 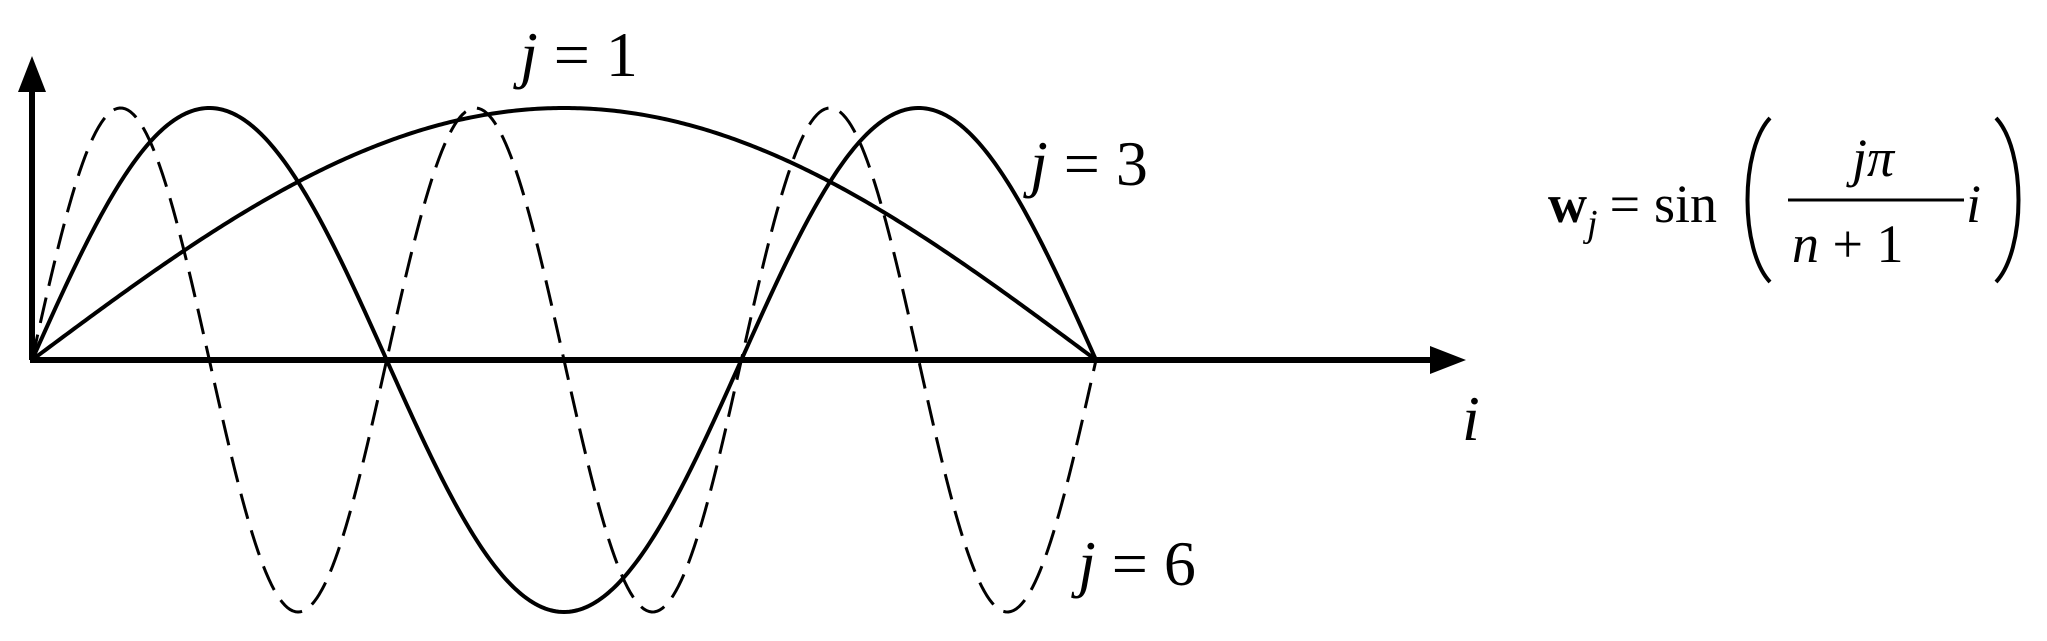 I want to click on formula: wj = sin jπ n + 1 i, so click(x=1784, y=200).